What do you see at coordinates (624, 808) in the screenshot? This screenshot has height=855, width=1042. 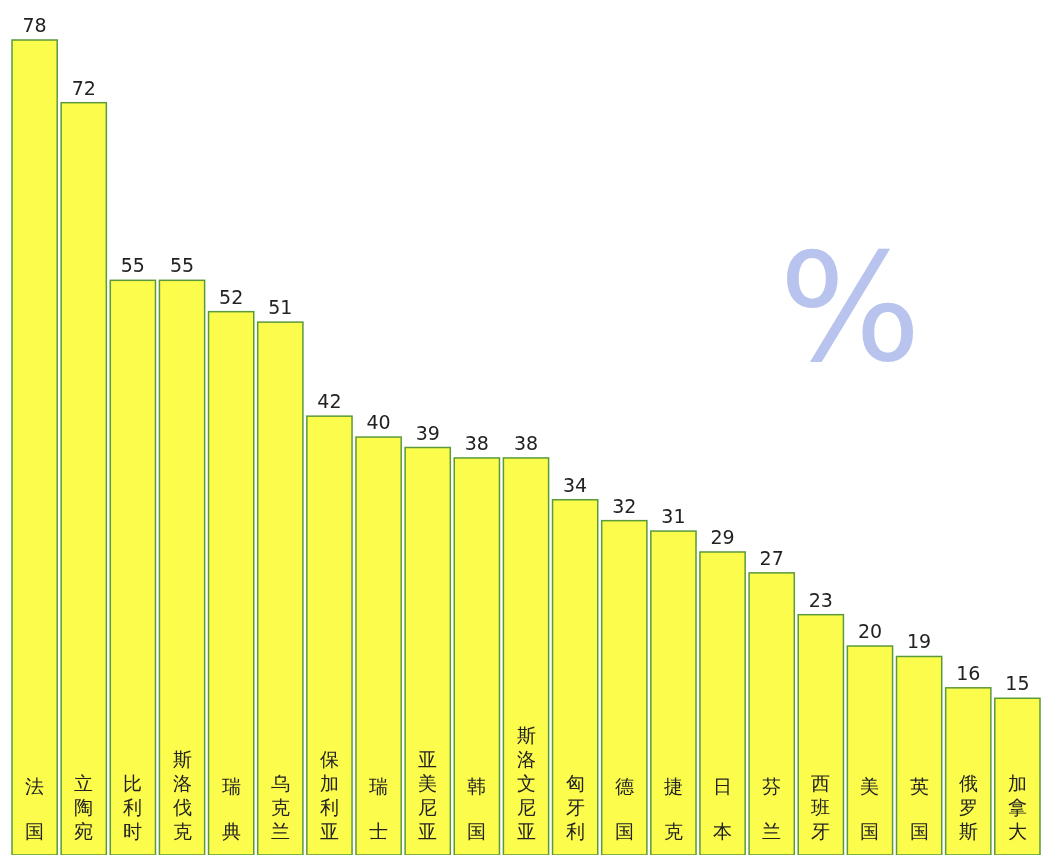 I see `category-label: 德国` at bounding box center [624, 808].